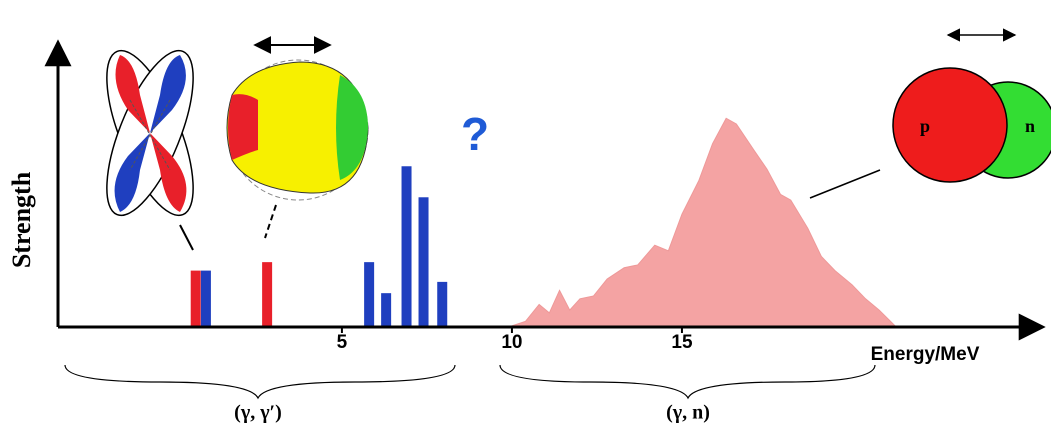 The image size is (1051, 441). I want to click on x-tick-label: 15, so click(682, 342).